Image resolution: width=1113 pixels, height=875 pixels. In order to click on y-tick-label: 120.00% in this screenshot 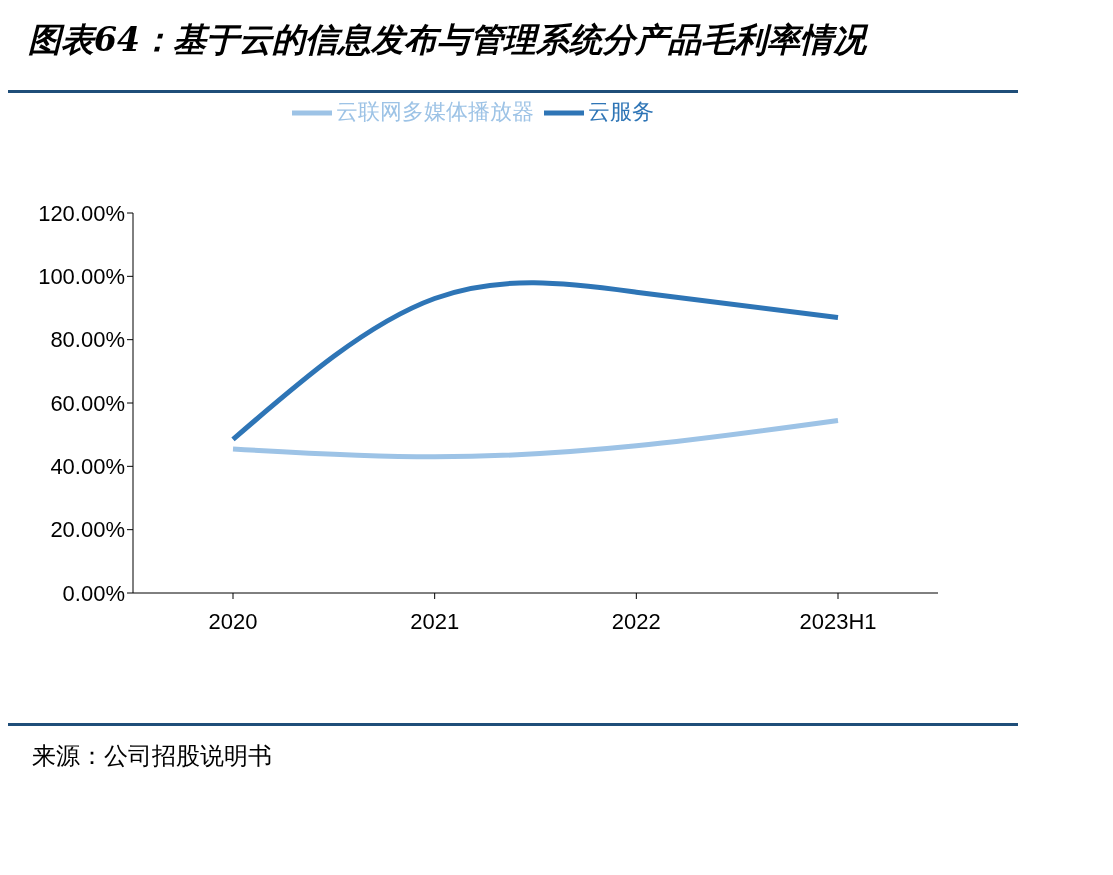, I will do `click(81, 213)`.